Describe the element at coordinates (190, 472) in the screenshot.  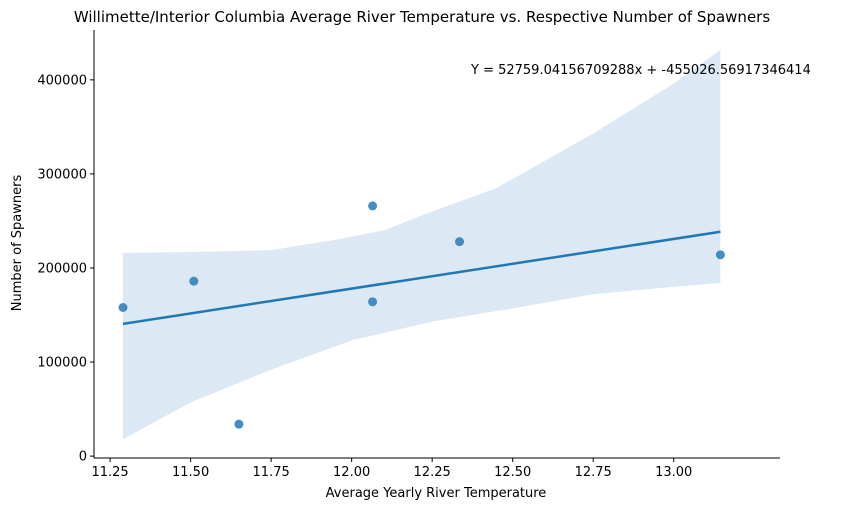
I see `x-tick-label: 11.50` at that location.